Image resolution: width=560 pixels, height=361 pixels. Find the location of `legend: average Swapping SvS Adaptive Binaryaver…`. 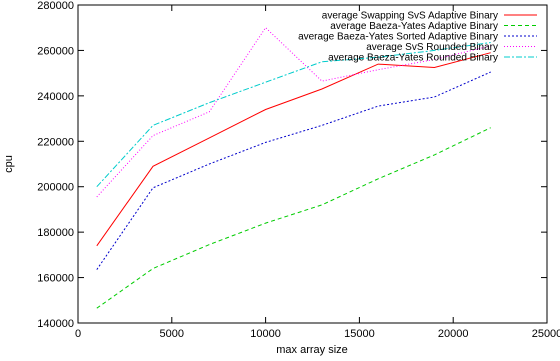

legend: average Swapping SvS Adaptive Binaryaver… is located at coordinates (417, 37).